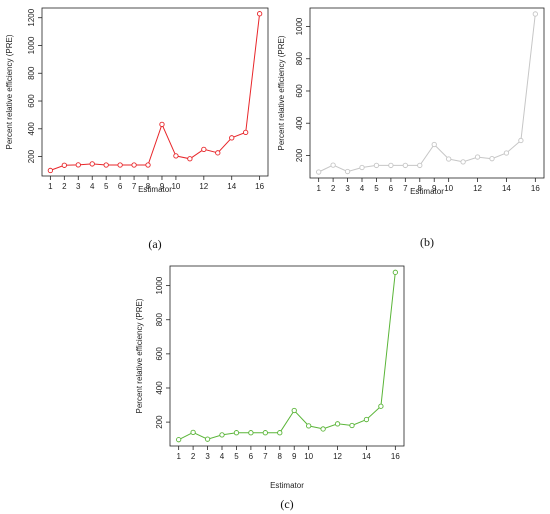 The height and width of the screenshot is (514, 550). What do you see at coordinates (31, 73) in the screenshot?
I see `y-tick-label: 800` at bounding box center [31, 73].